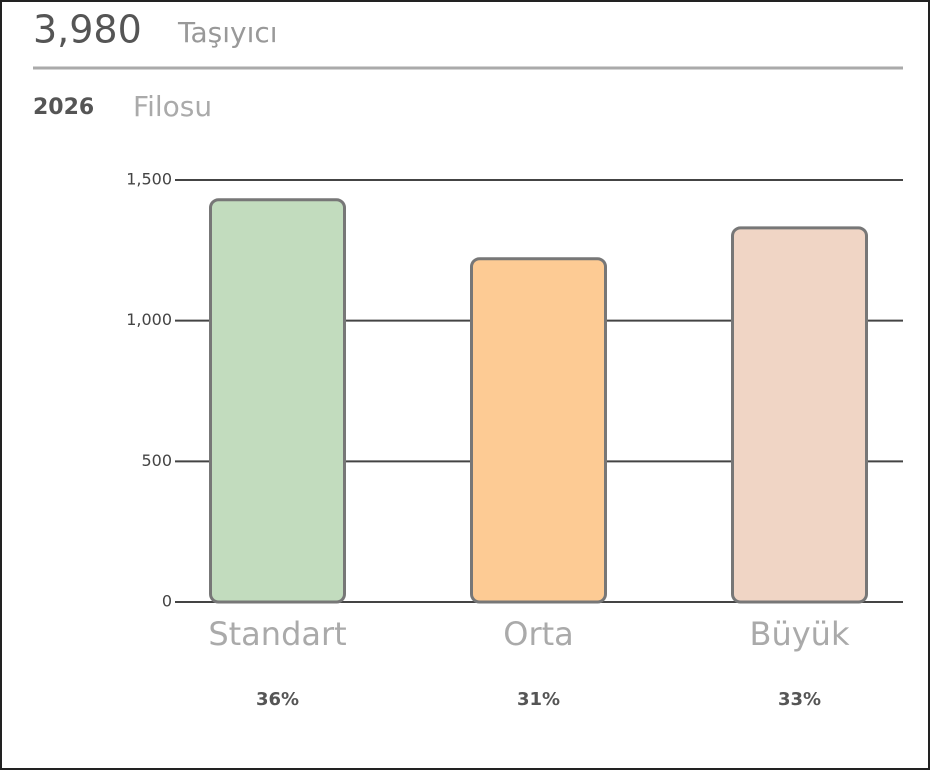  I want to click on x-tick-label: Orta, so click(538, 634).